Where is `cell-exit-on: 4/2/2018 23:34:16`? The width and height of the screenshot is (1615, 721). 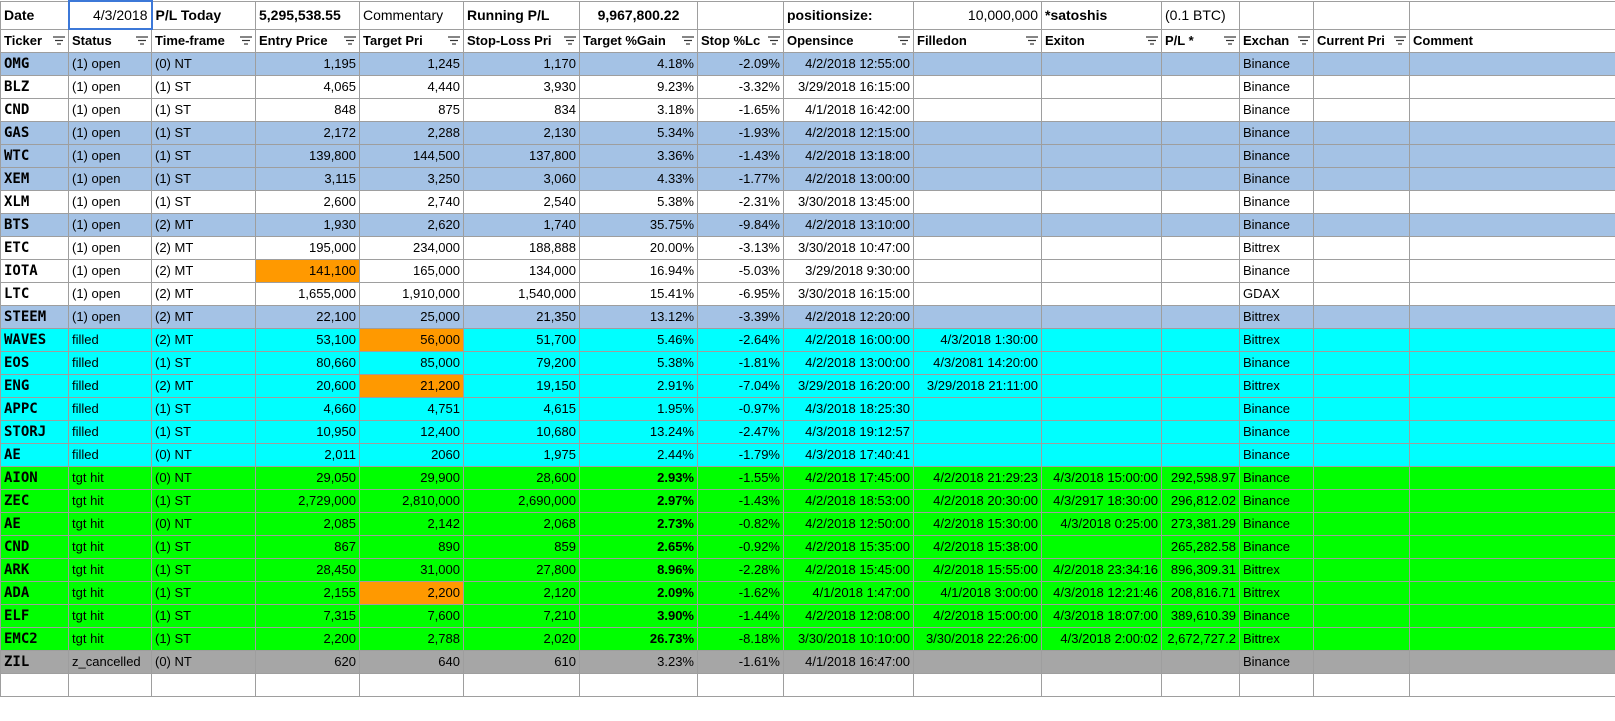 cell-exit-on: 4/2/2018 23:34:16 is located at coordinates (1101, 570).